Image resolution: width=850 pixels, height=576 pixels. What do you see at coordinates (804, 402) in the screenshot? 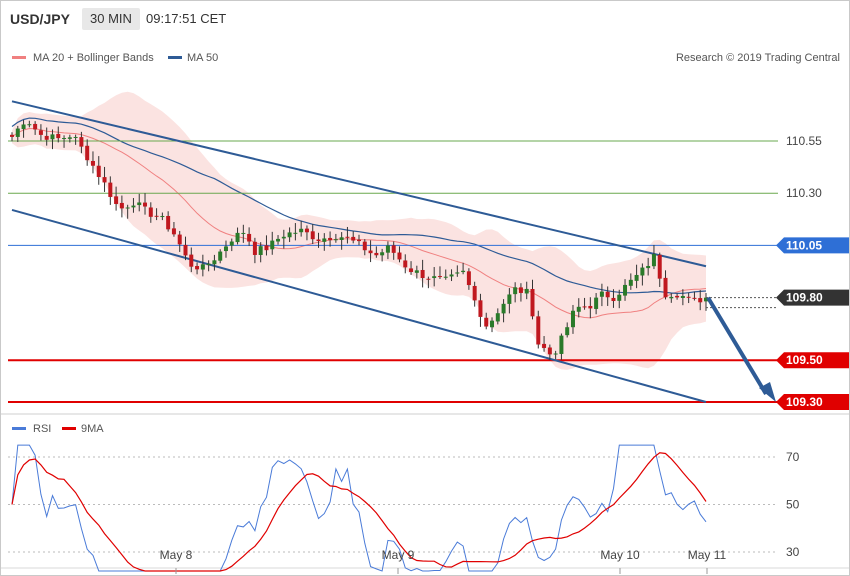
I see `level-label-109.30: 109.30` at bounding box center [804, 402].